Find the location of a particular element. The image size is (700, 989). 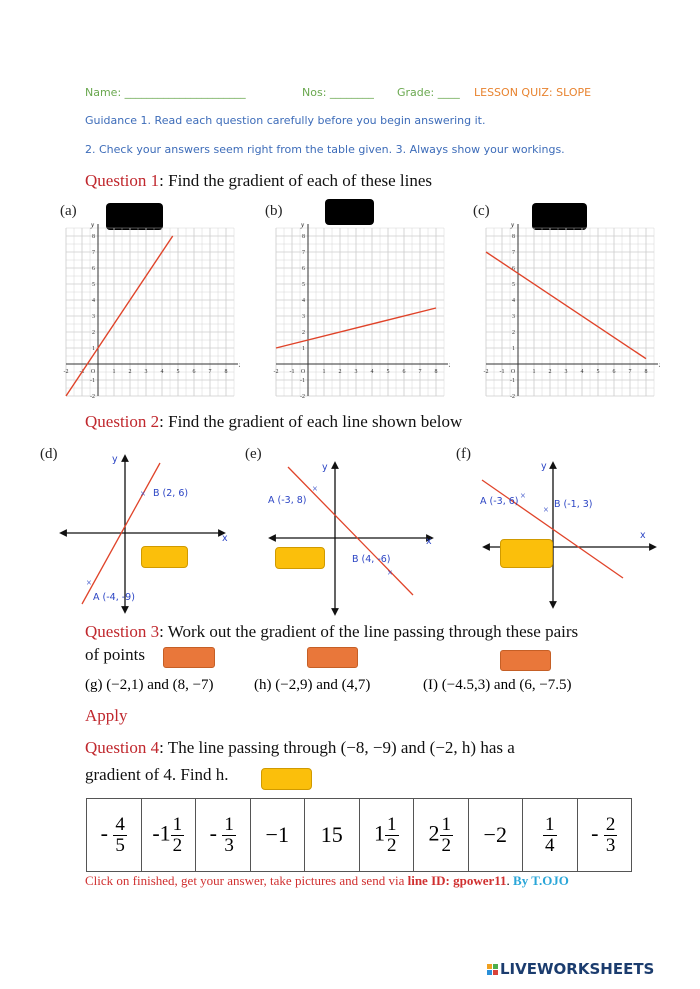

line-id: line ID: gpower11 is located at coordinates (457, 880).